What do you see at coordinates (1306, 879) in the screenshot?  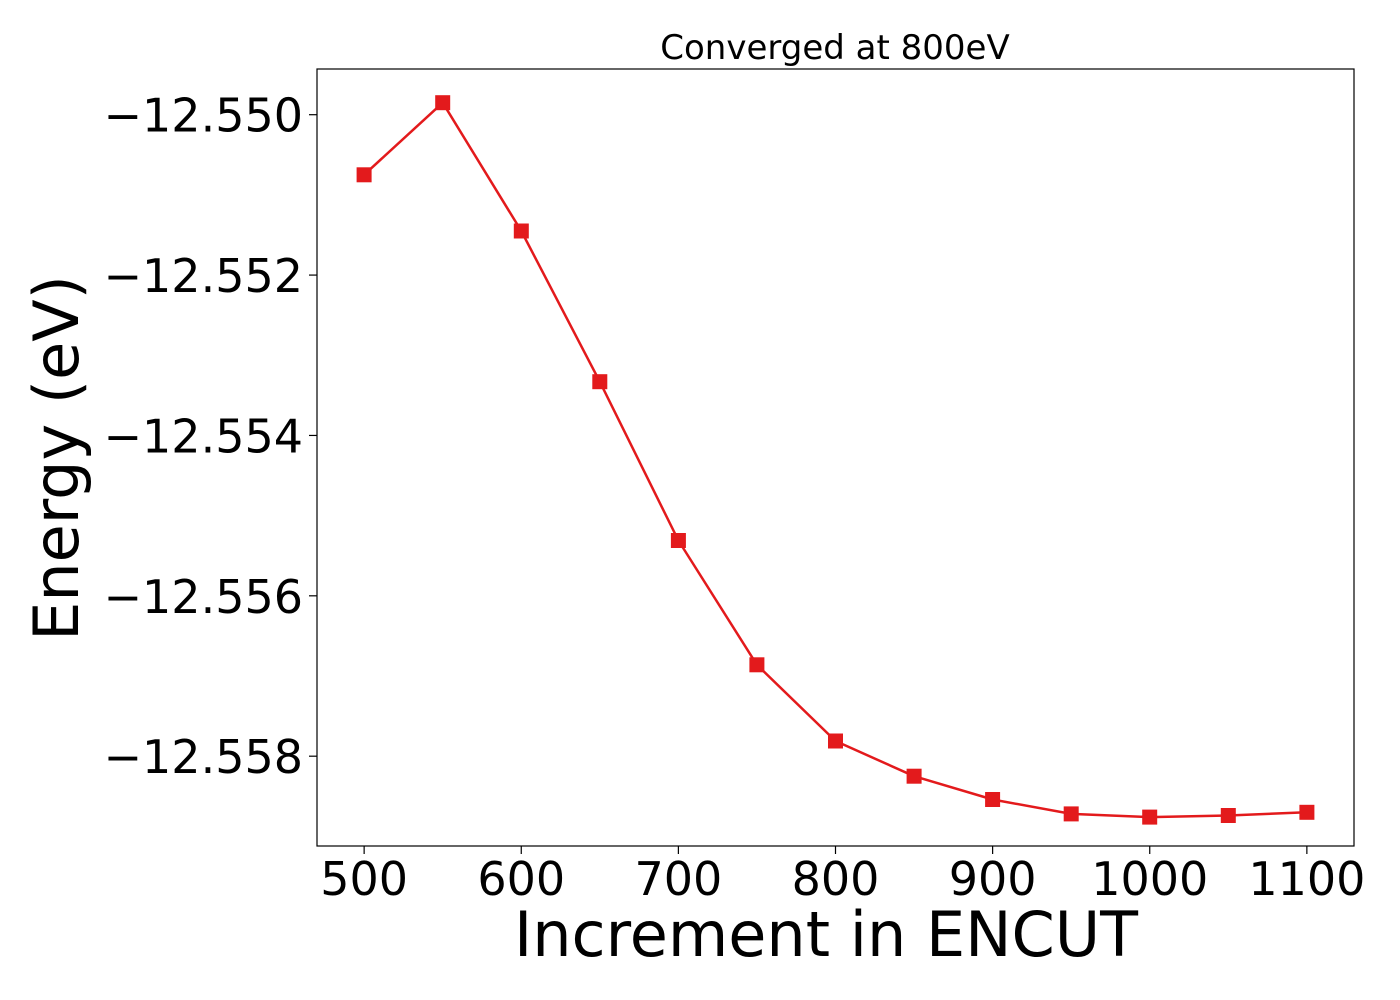 I see `x-tick-label: 1100` at bounding box center [1306, 879].